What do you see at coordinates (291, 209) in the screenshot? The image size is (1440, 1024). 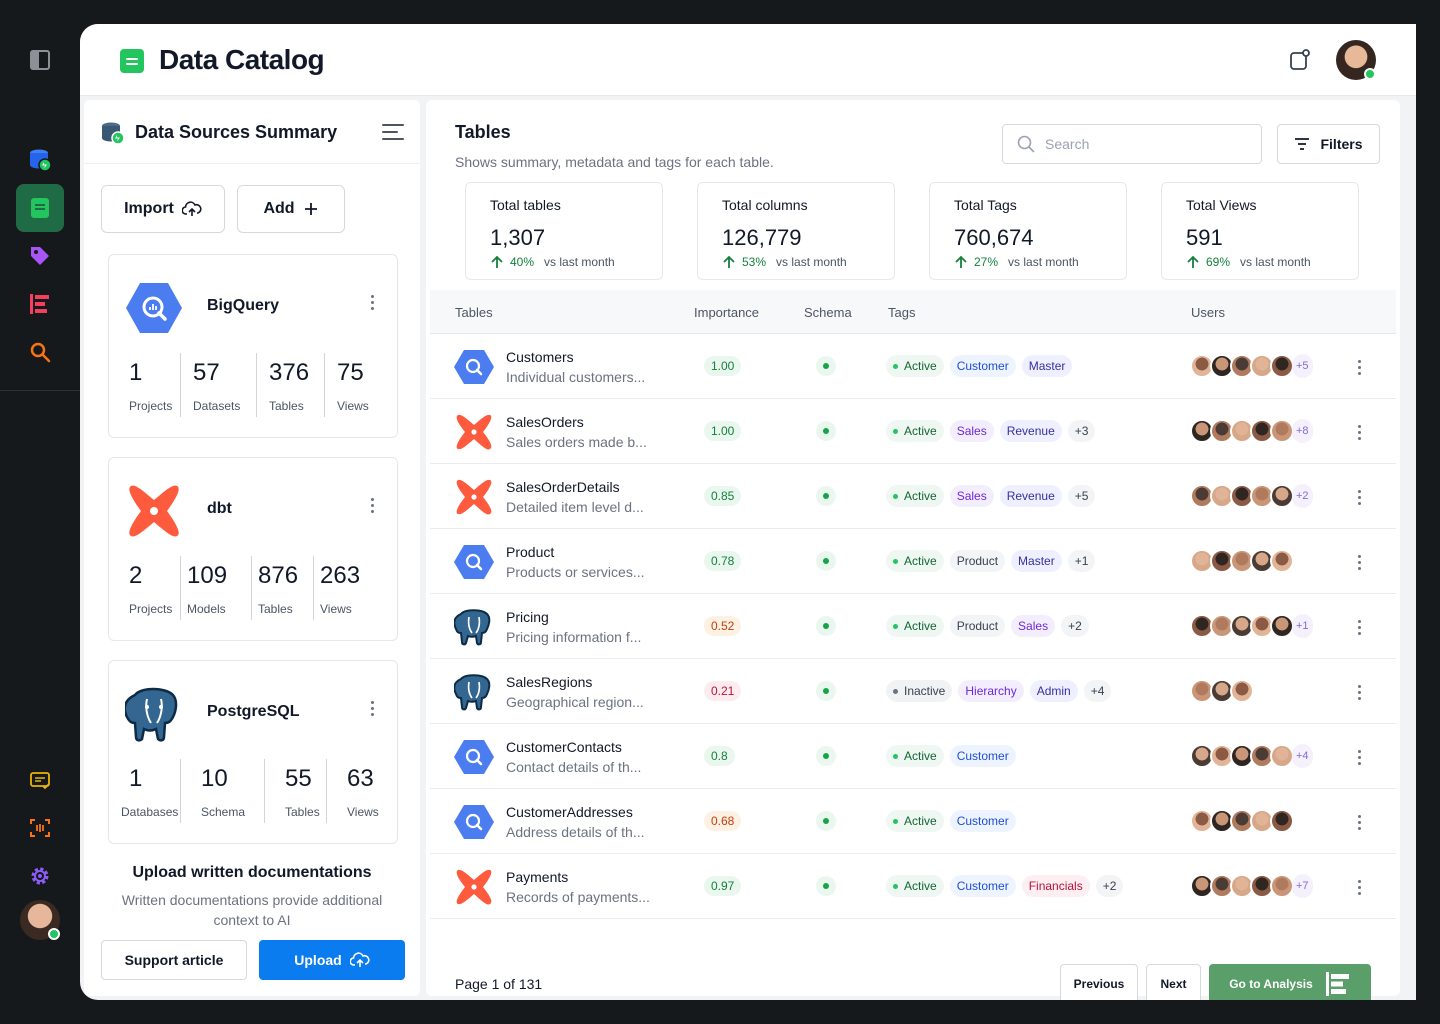 I see `add-button: Add` at bounding box center [291, 209].